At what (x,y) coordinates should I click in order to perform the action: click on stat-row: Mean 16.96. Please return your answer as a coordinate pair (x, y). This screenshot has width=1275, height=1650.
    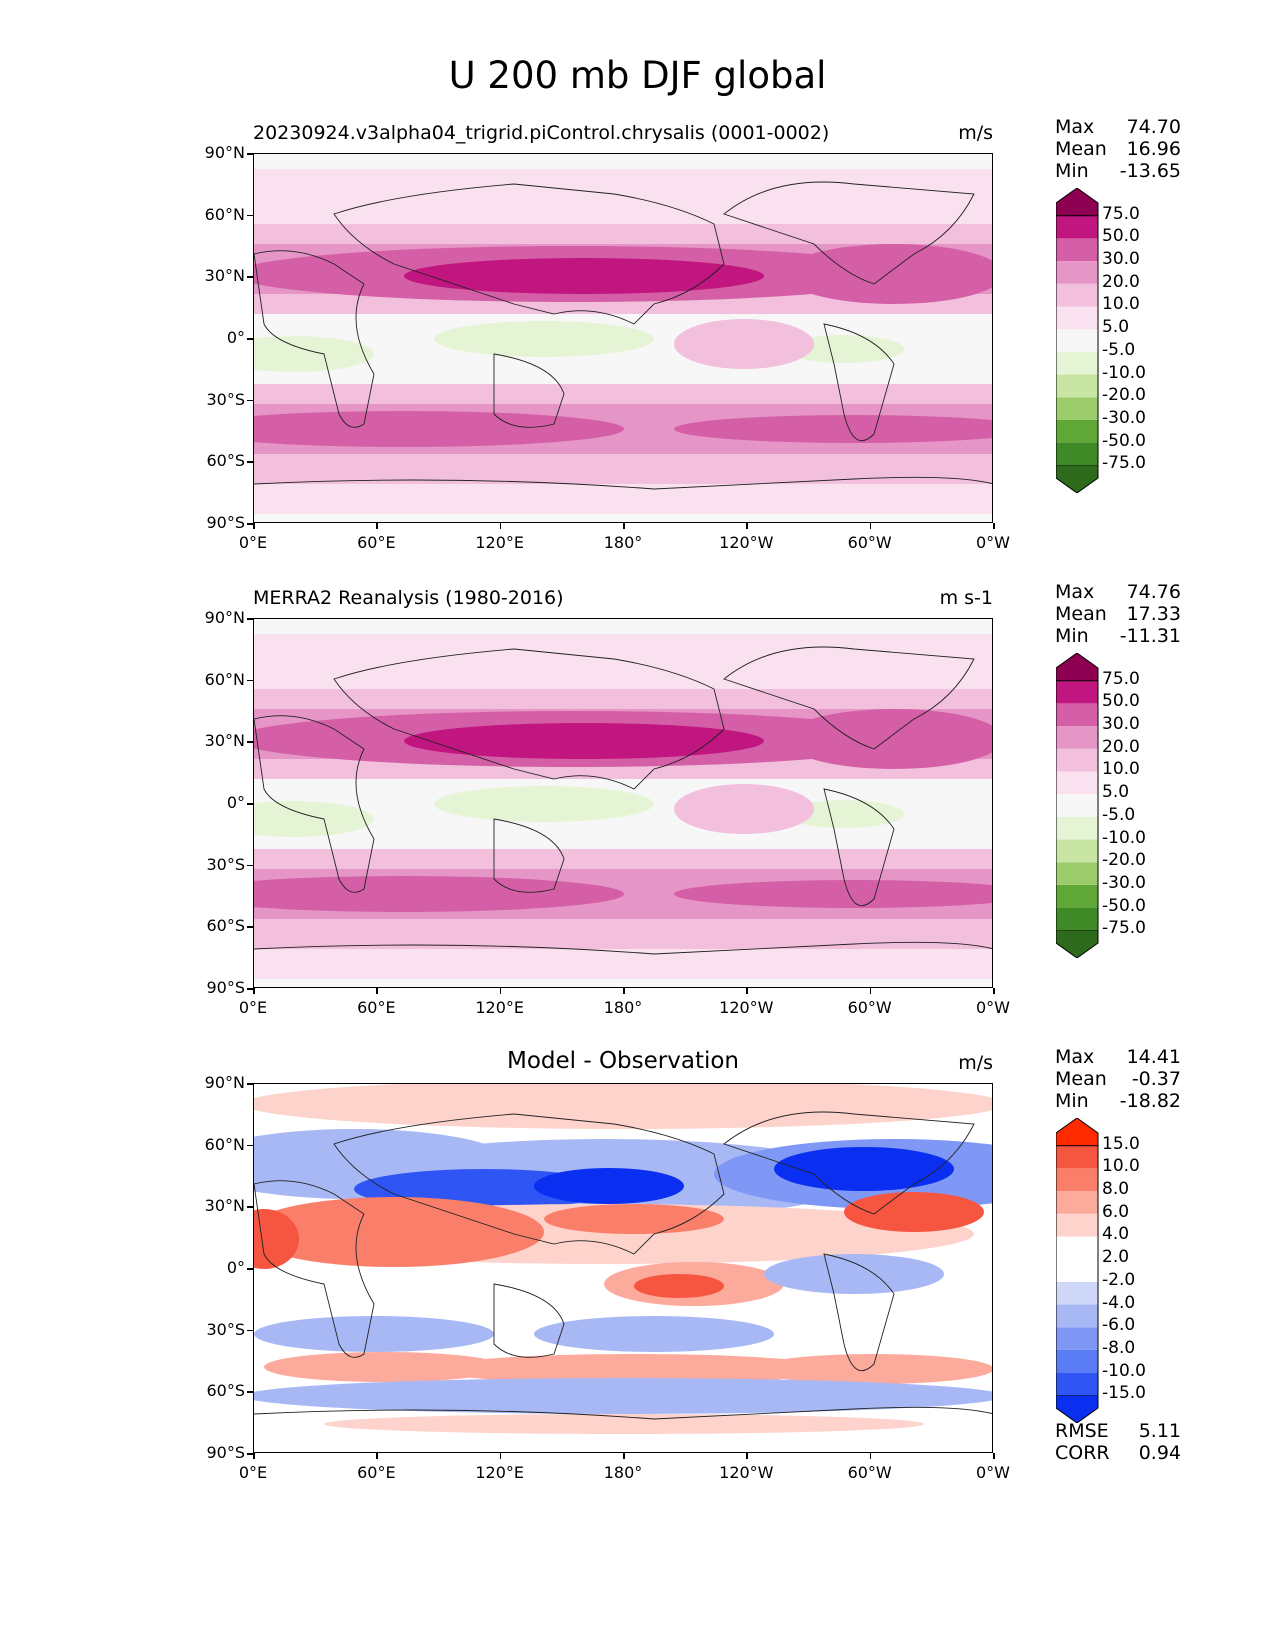
    Looking at the image, I should click on (1118, 149).